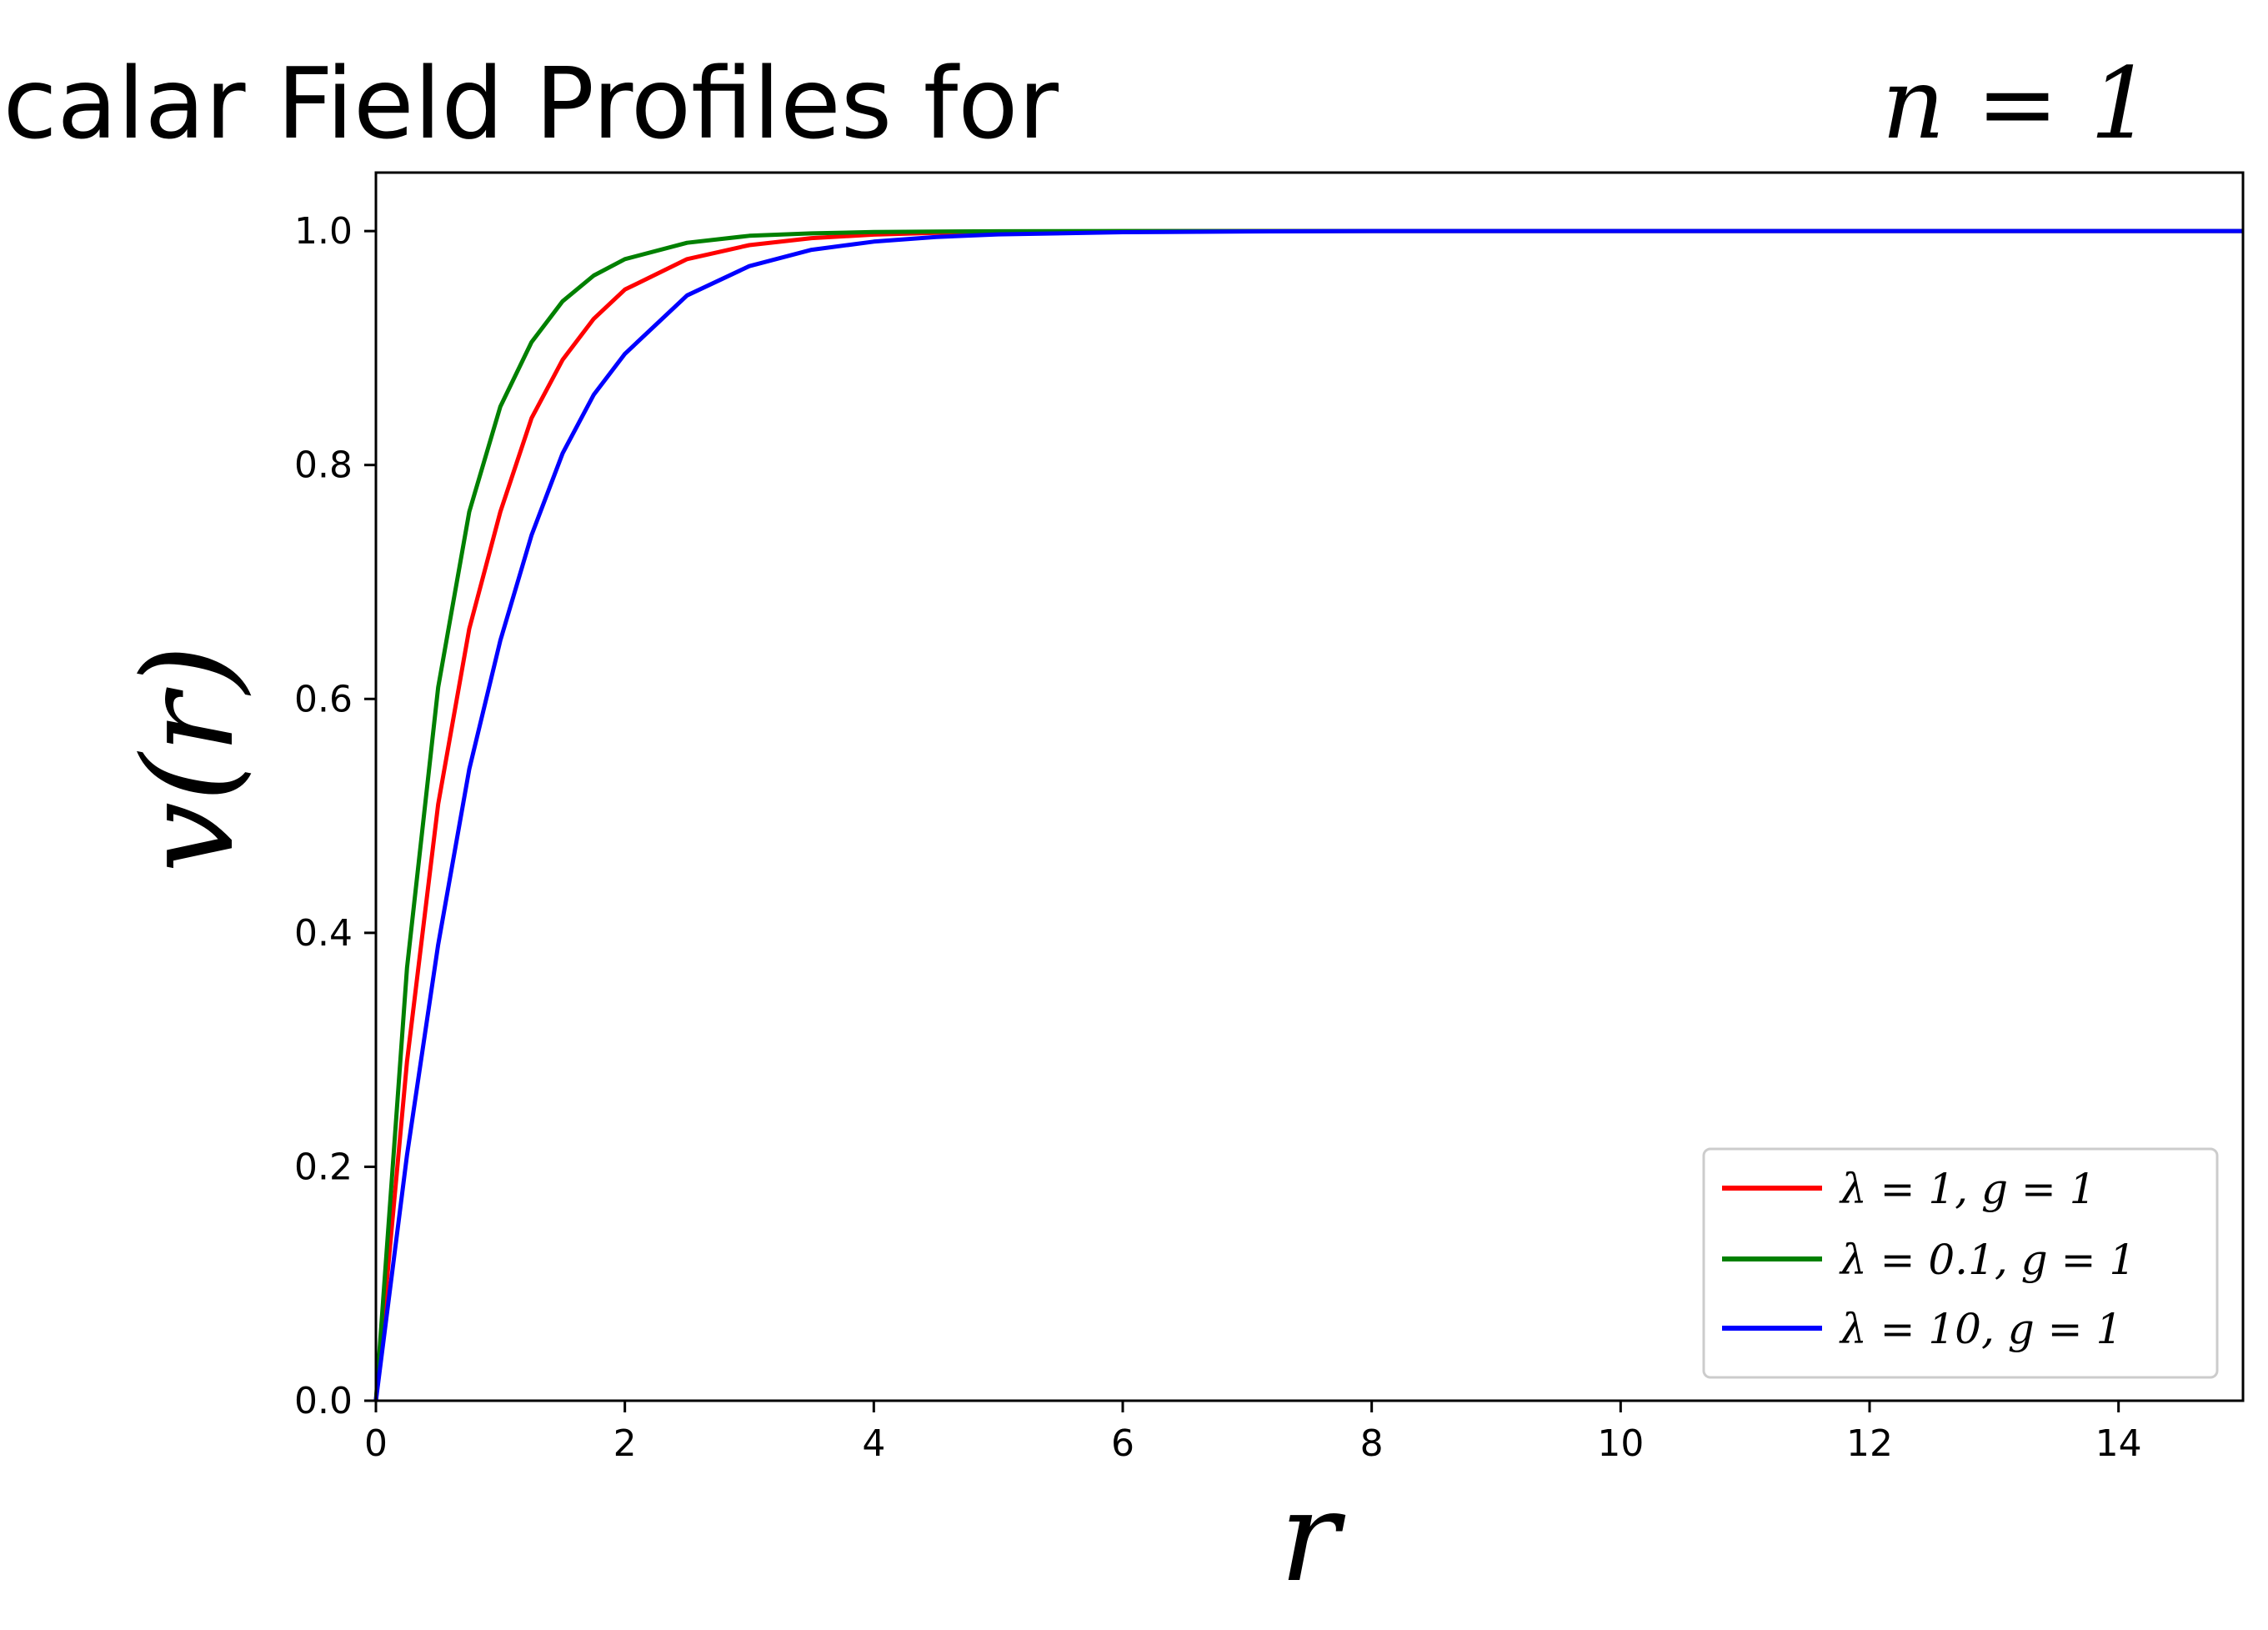 This screenshot has width=2268, height=1630. I want to click on legend-frame, so click(1961, 1263).